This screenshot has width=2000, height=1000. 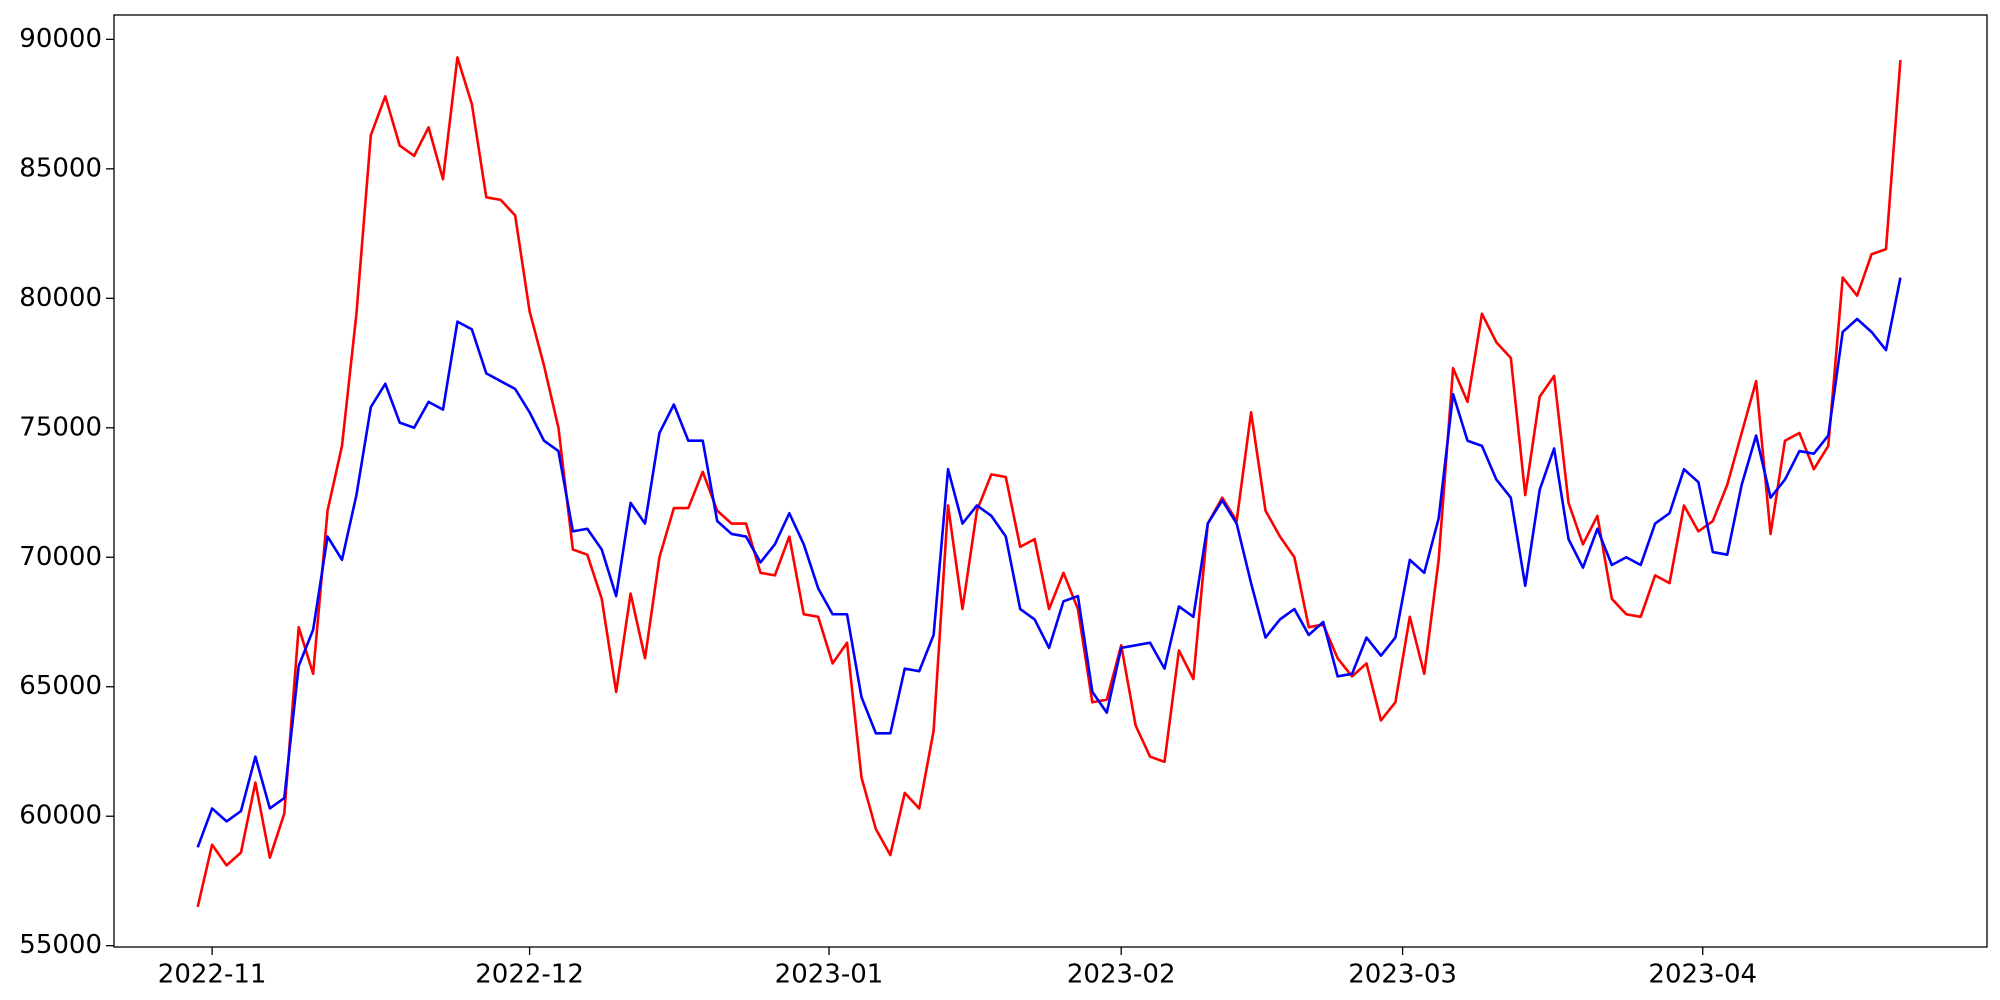 I want to click on x-tick-label: 2022-11, so click(x=212, y=975).